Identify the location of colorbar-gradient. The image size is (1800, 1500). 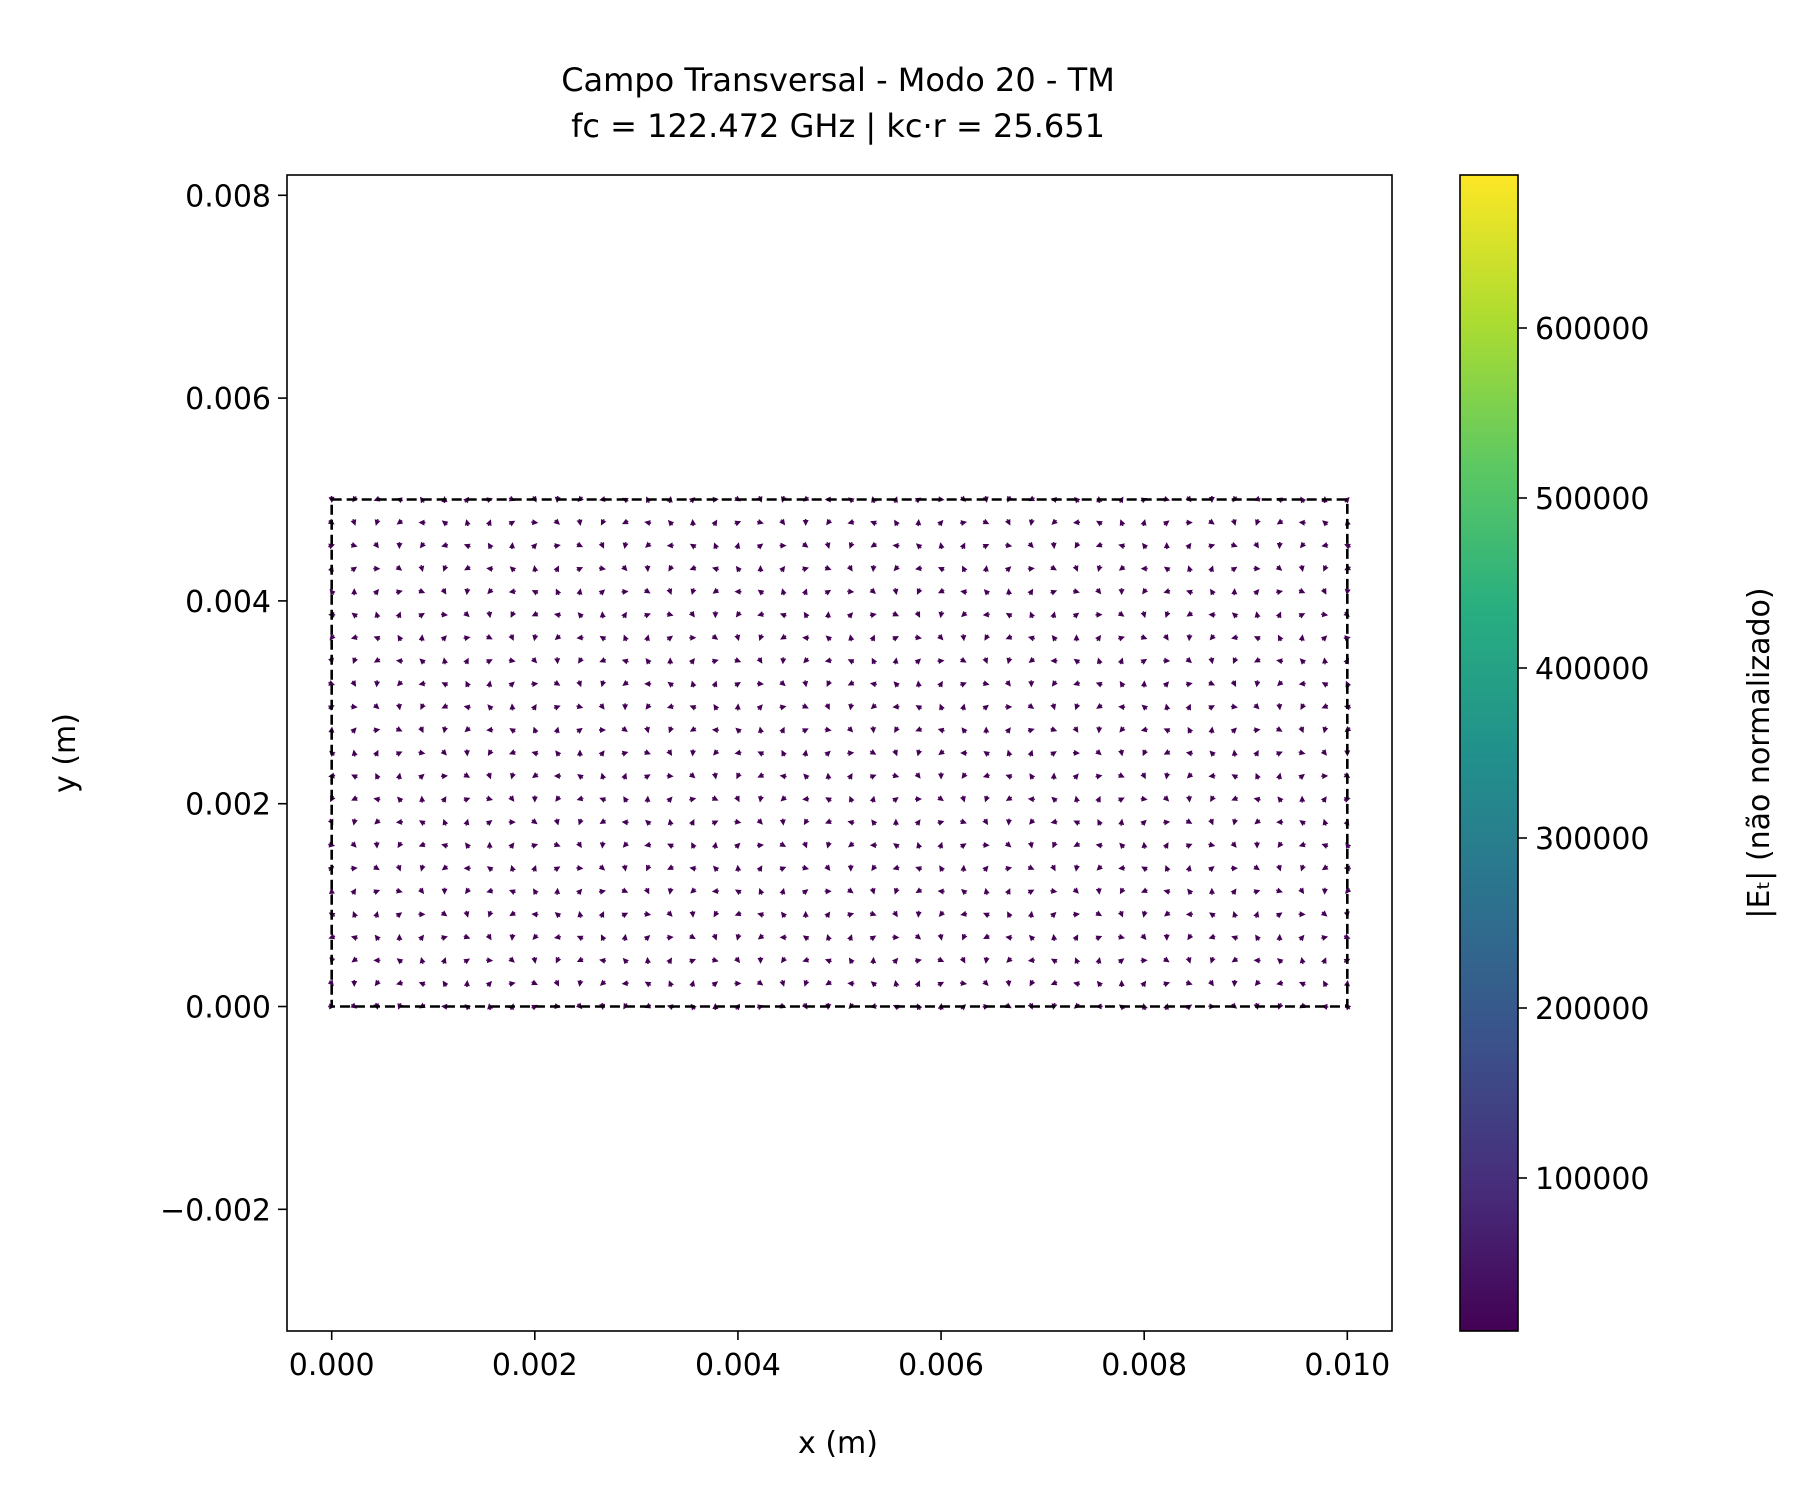
(1489, 753).